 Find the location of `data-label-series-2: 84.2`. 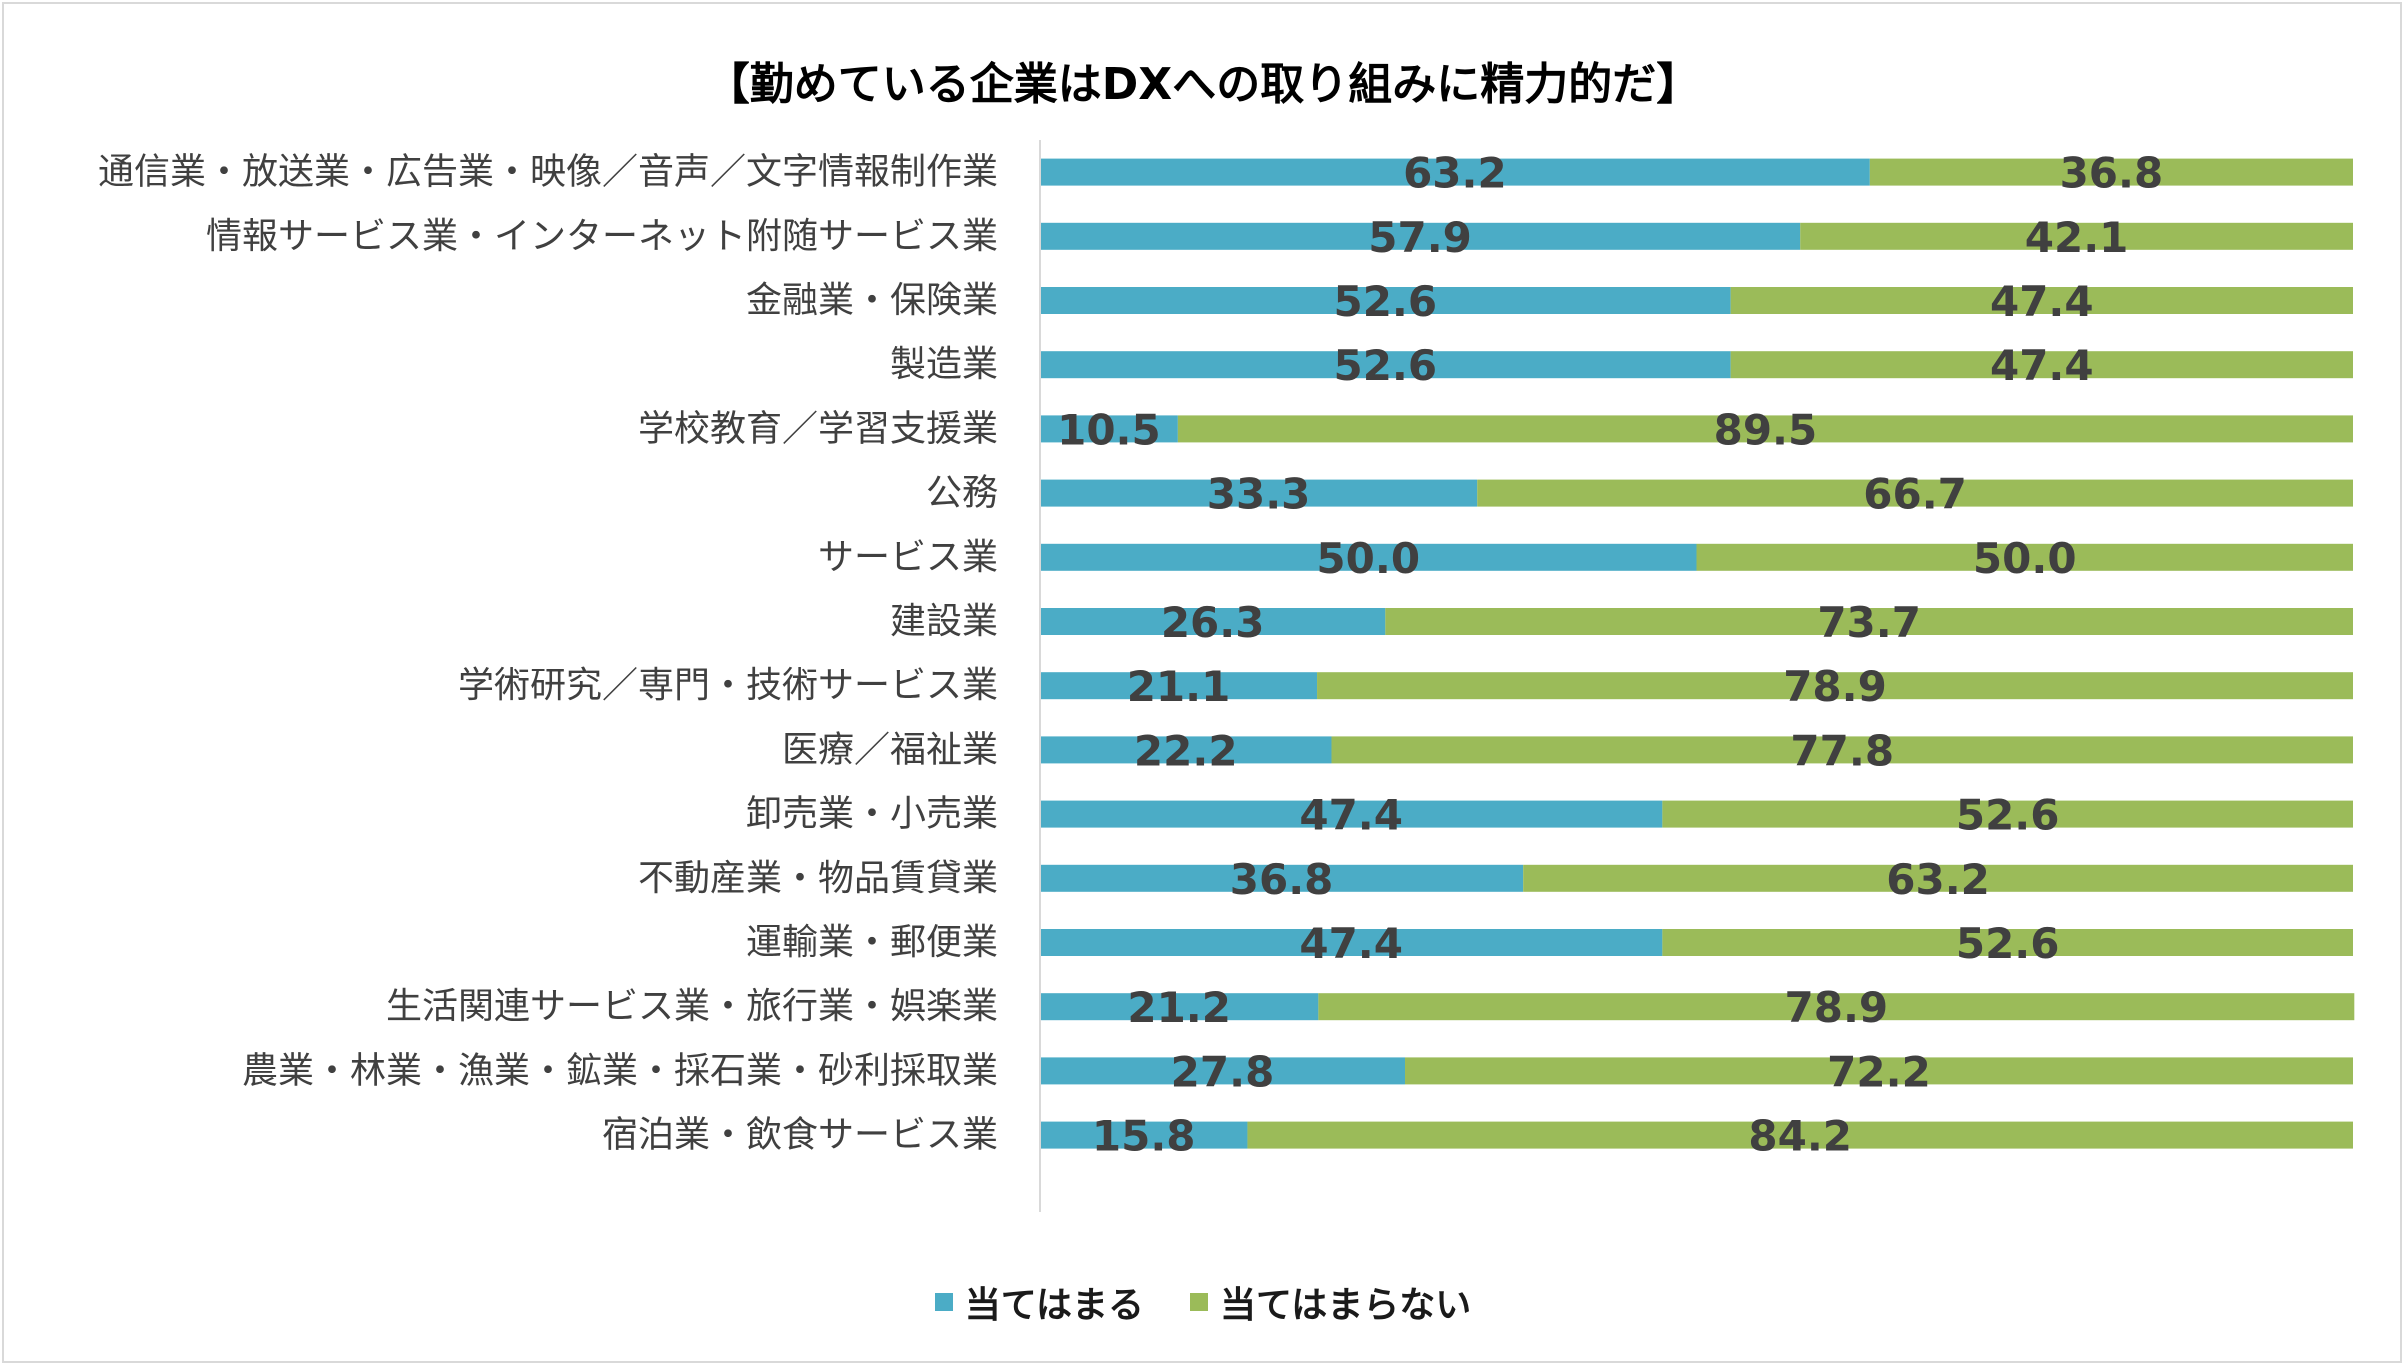

data-label-series-2: 84.2 is located at coordinates (1800, 1136).